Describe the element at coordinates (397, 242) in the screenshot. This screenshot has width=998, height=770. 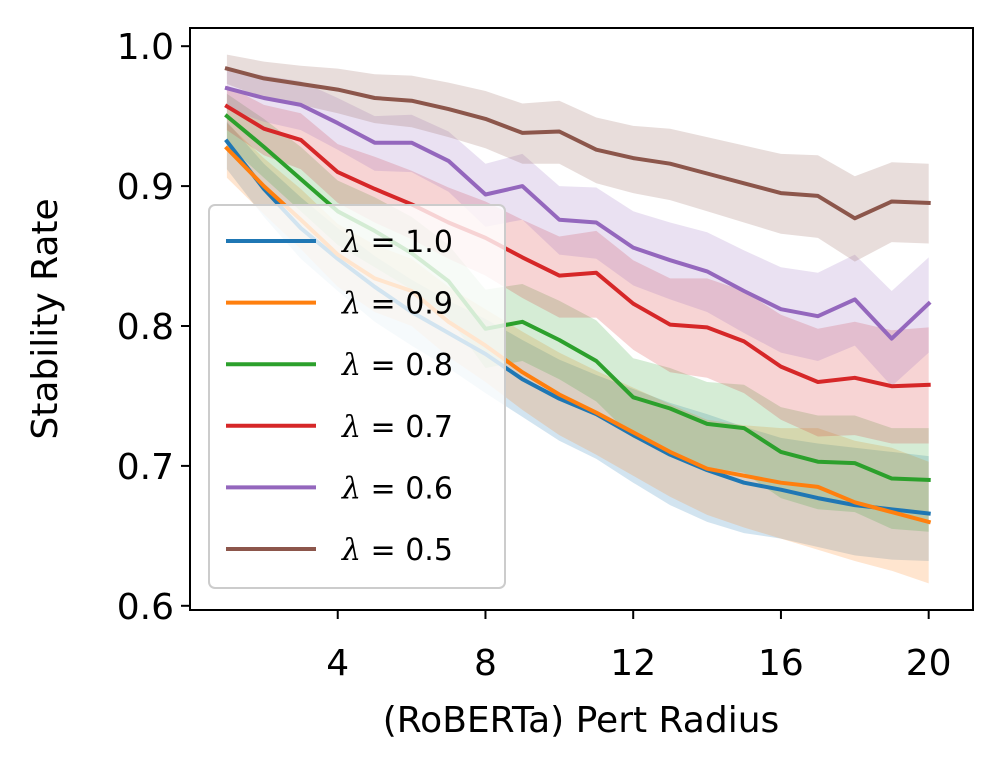
I see `legend-entry-0: λ = 1.0` at that location.